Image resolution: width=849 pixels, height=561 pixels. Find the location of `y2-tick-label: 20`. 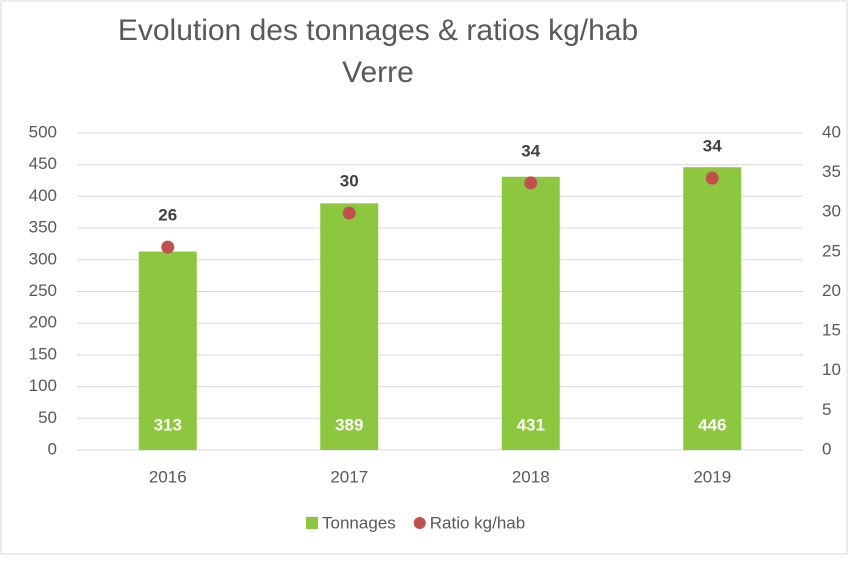

y2-tick-label: 20 is located at coordinates (831, 290).